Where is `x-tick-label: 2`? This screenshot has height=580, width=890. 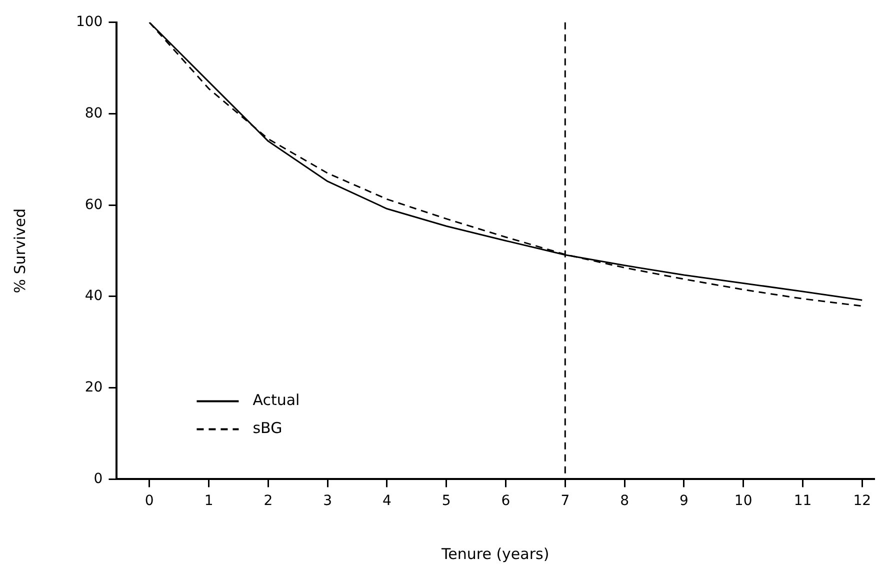
x-tick-label: 2 is located at coordinates (268, 501).